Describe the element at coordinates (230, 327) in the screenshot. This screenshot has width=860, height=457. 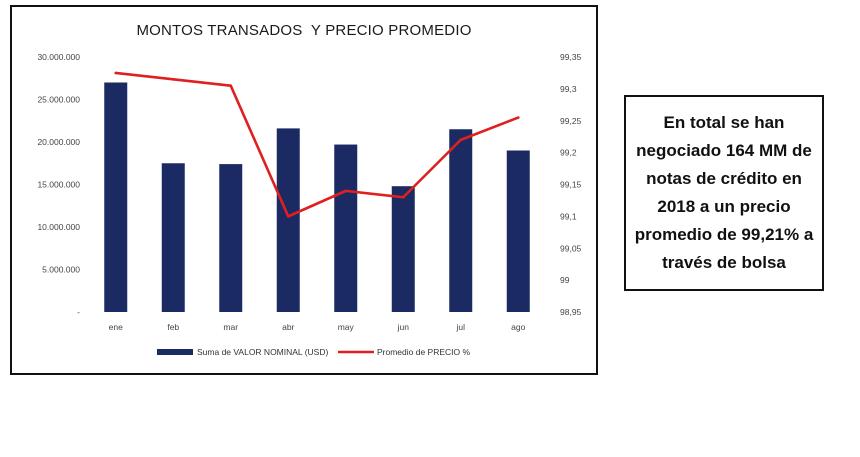
I see `x-tick-label: mar` at that location.